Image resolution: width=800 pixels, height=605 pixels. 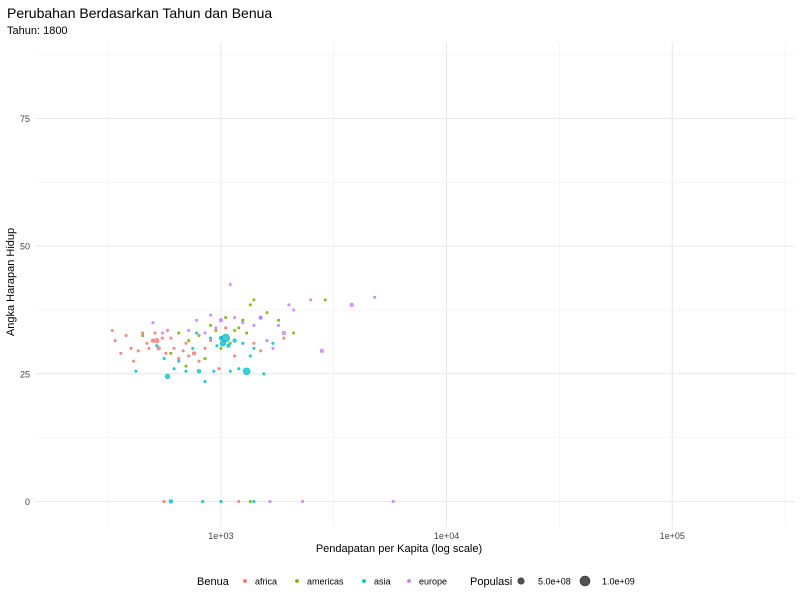 What do you see at coordinates (25, 247) in the screenshot?
I see `y-tick-label: 50` at bounding box center [25, 247].